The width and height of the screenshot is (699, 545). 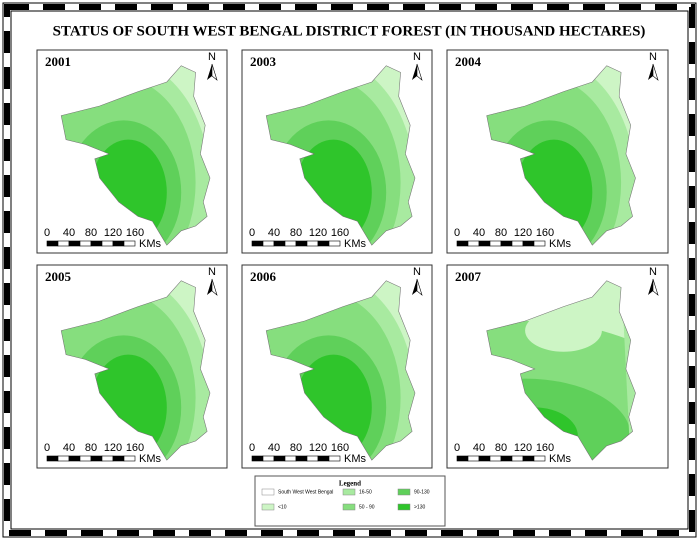 What do you see at coordinates (58, 61) in the screenshot?
I see `panel-year: 2001` at bounding box center [58, 61].